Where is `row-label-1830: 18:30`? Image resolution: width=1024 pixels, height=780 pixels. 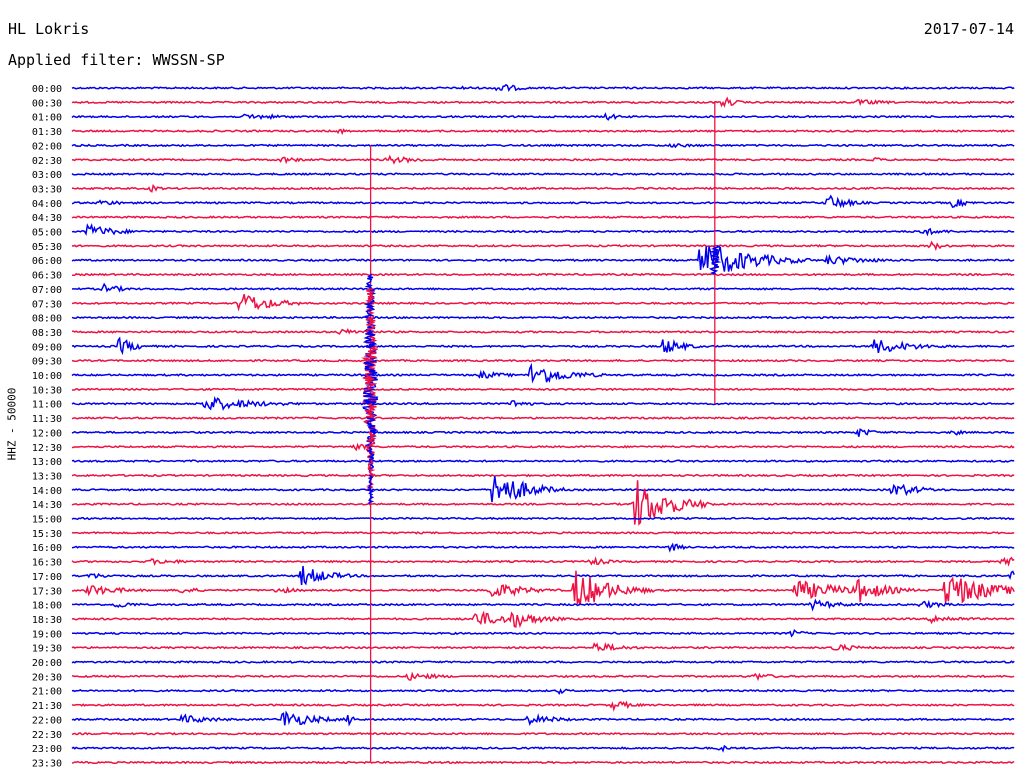 row-label-1830: 18:30 is located at coordinates (47, 620).